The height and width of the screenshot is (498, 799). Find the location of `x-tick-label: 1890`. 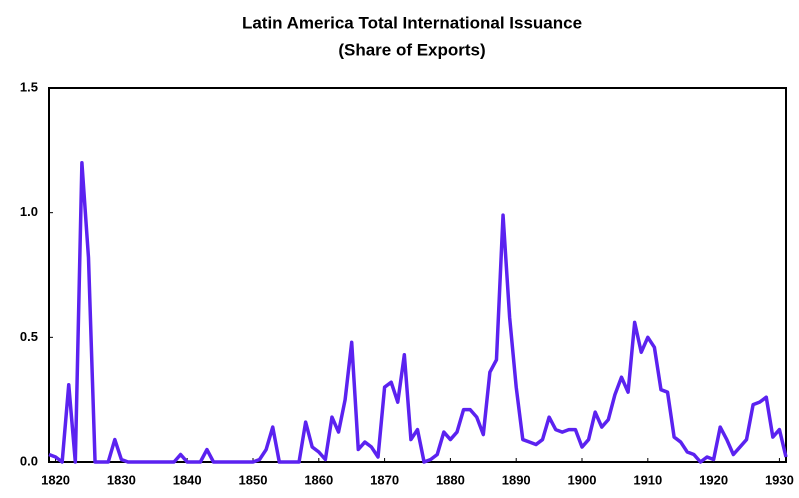

x-tick-label: 1890 is located at coordinates (516, 479).